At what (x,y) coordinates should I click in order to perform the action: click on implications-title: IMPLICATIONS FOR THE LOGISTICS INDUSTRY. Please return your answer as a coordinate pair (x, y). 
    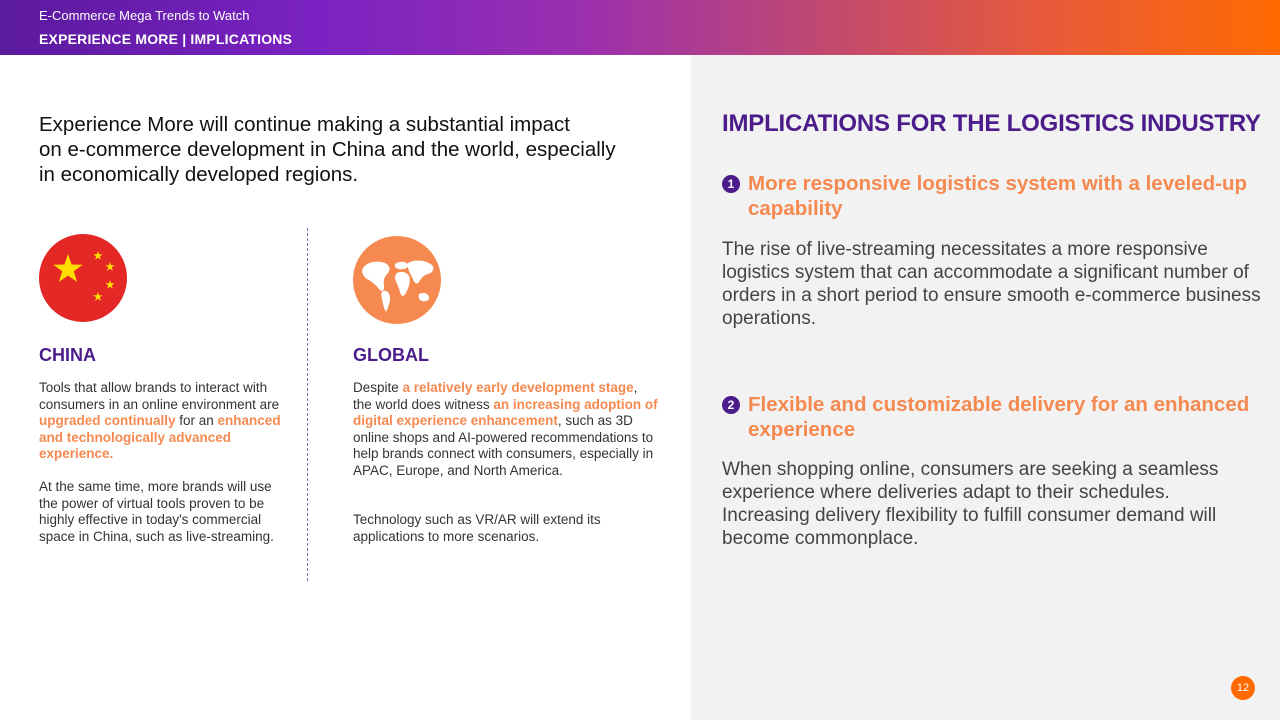
    Looking at the image, I should click on (991, 123).